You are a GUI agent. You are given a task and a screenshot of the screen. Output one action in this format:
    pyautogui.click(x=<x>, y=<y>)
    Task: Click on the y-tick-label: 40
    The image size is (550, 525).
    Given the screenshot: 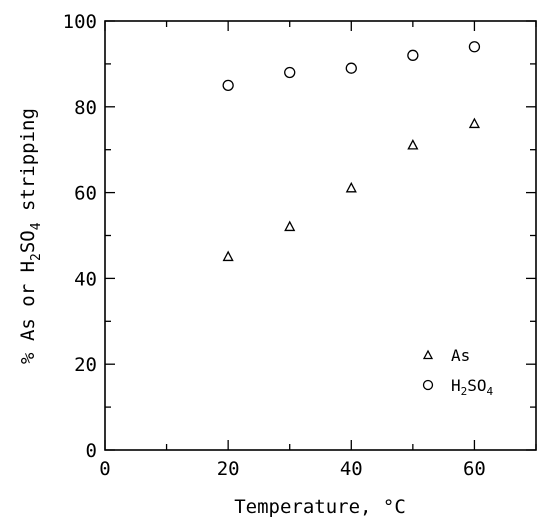 What is the action you would take?
    pyautogui.click(x=85, y=279)
    